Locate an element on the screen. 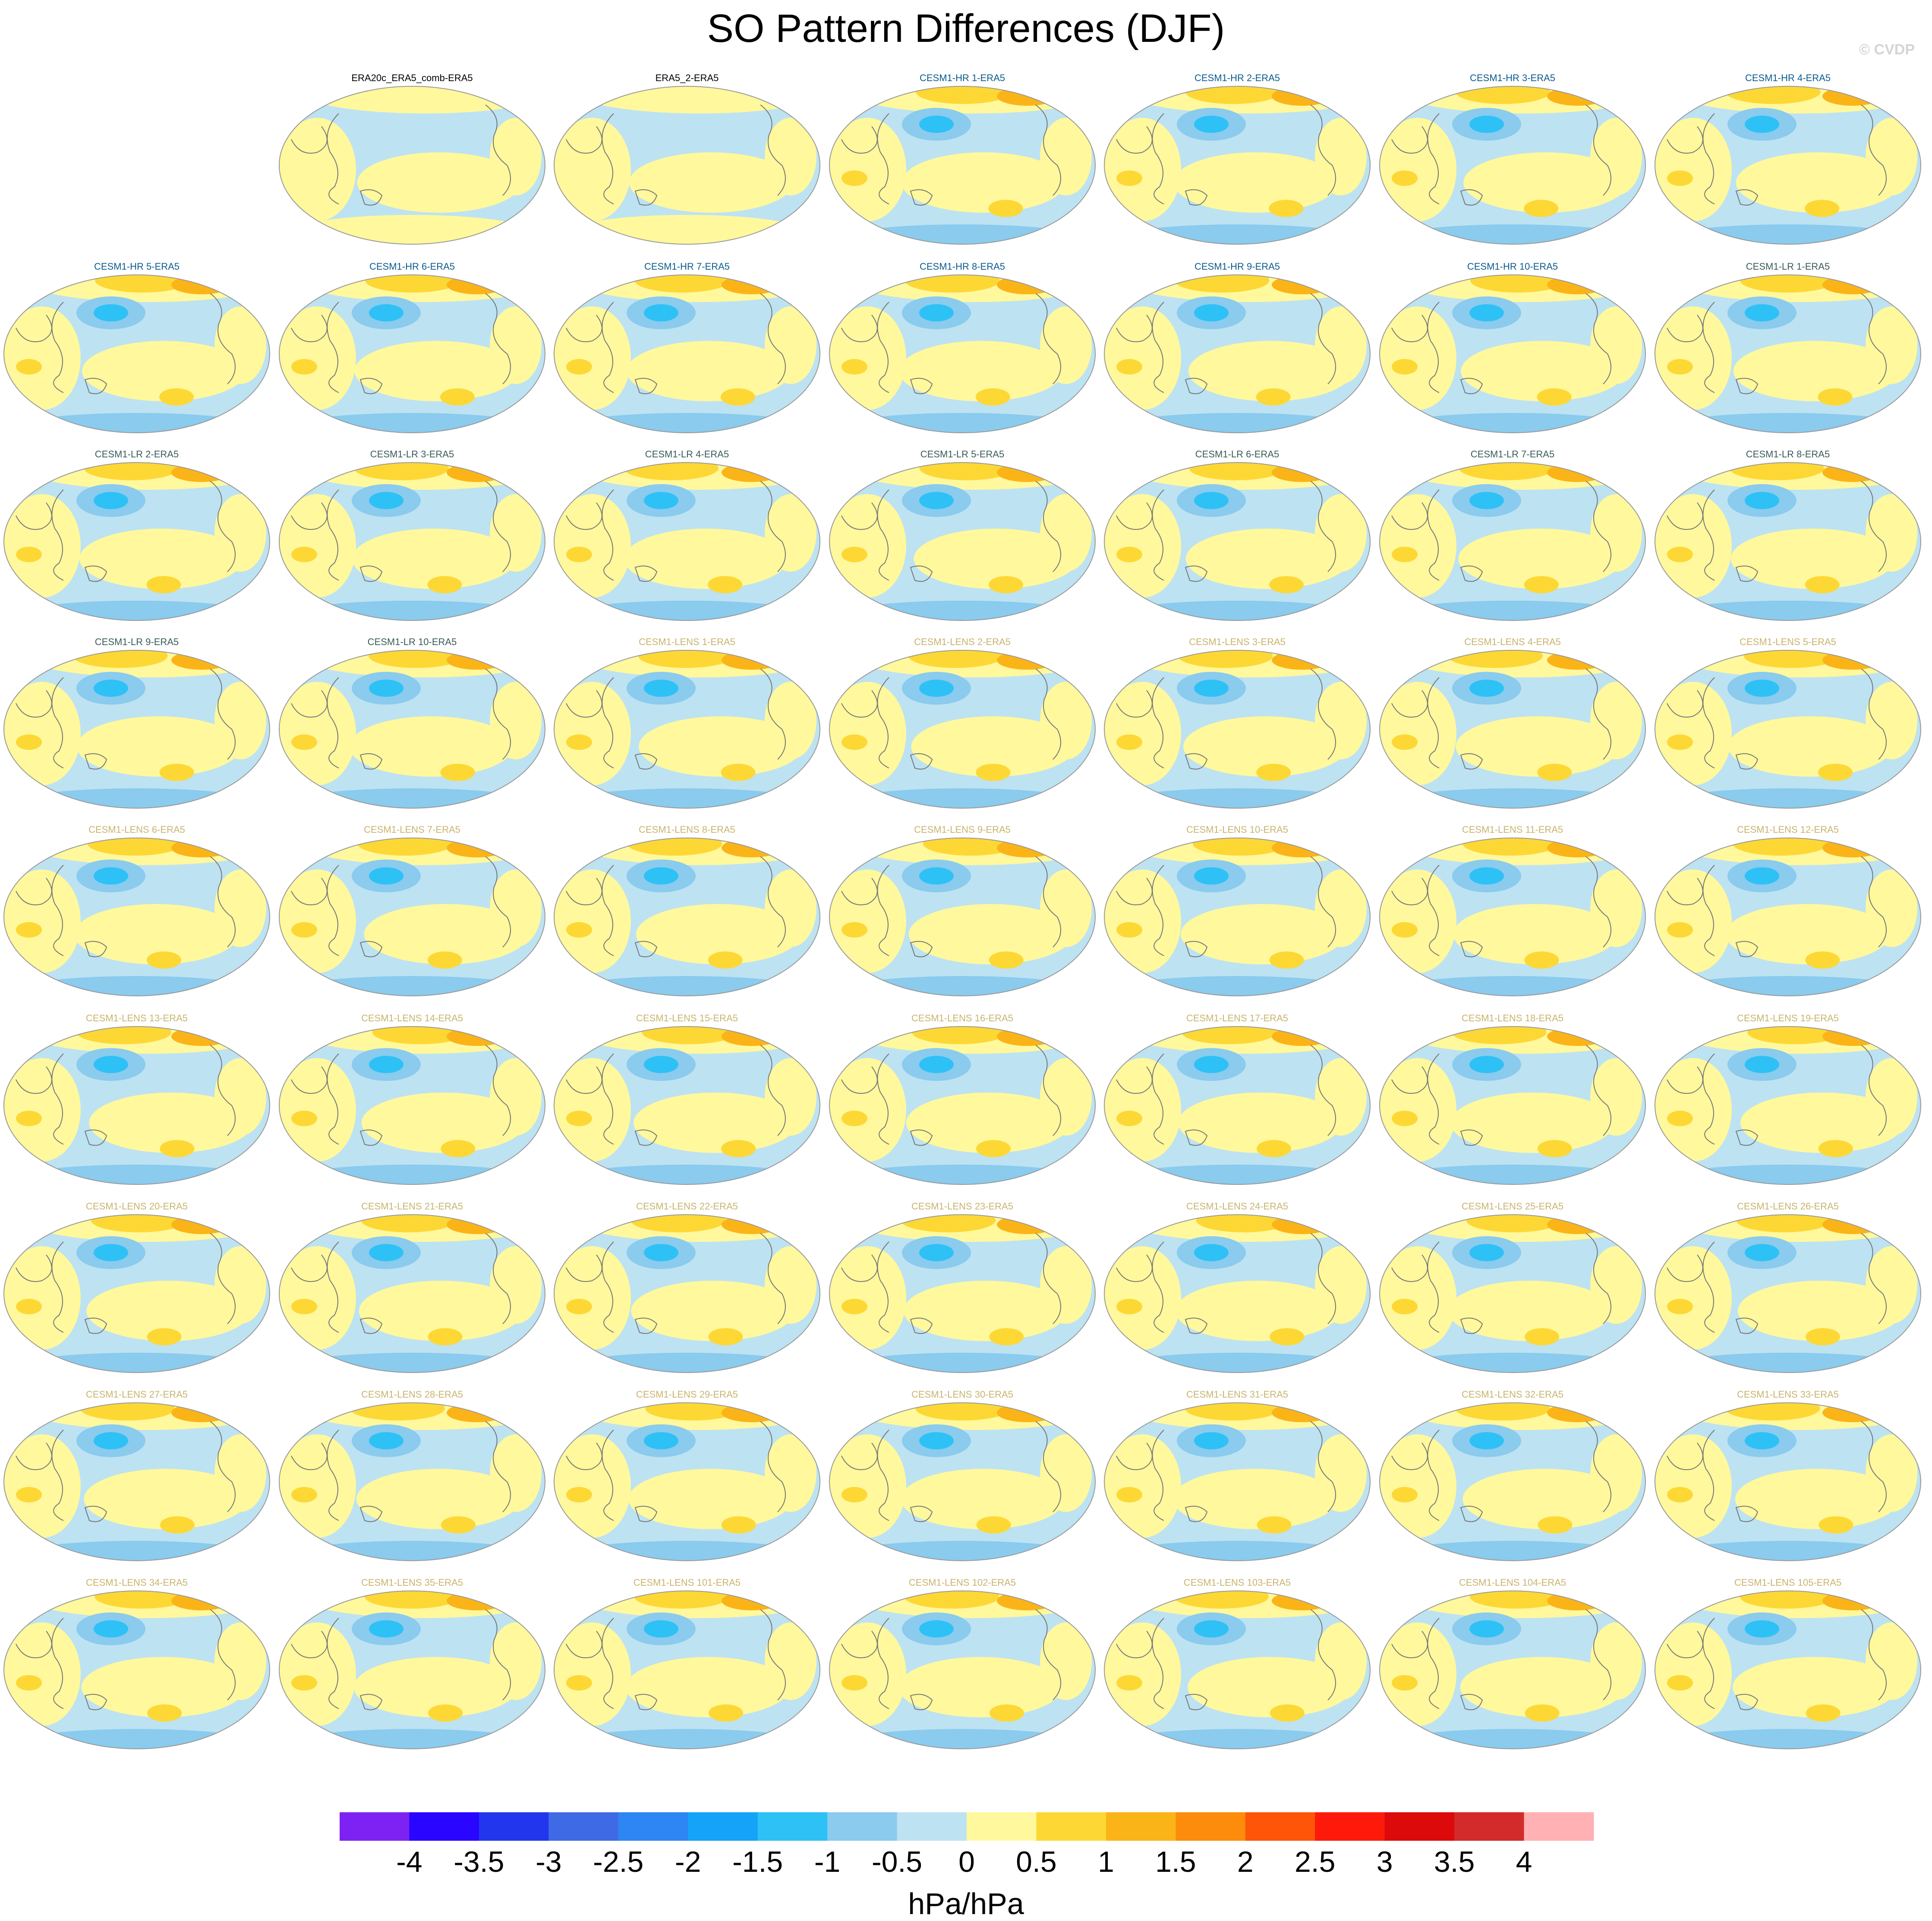  map-panel: CESM1-LR 5-ERA5 is located at coordinates (963, 535).